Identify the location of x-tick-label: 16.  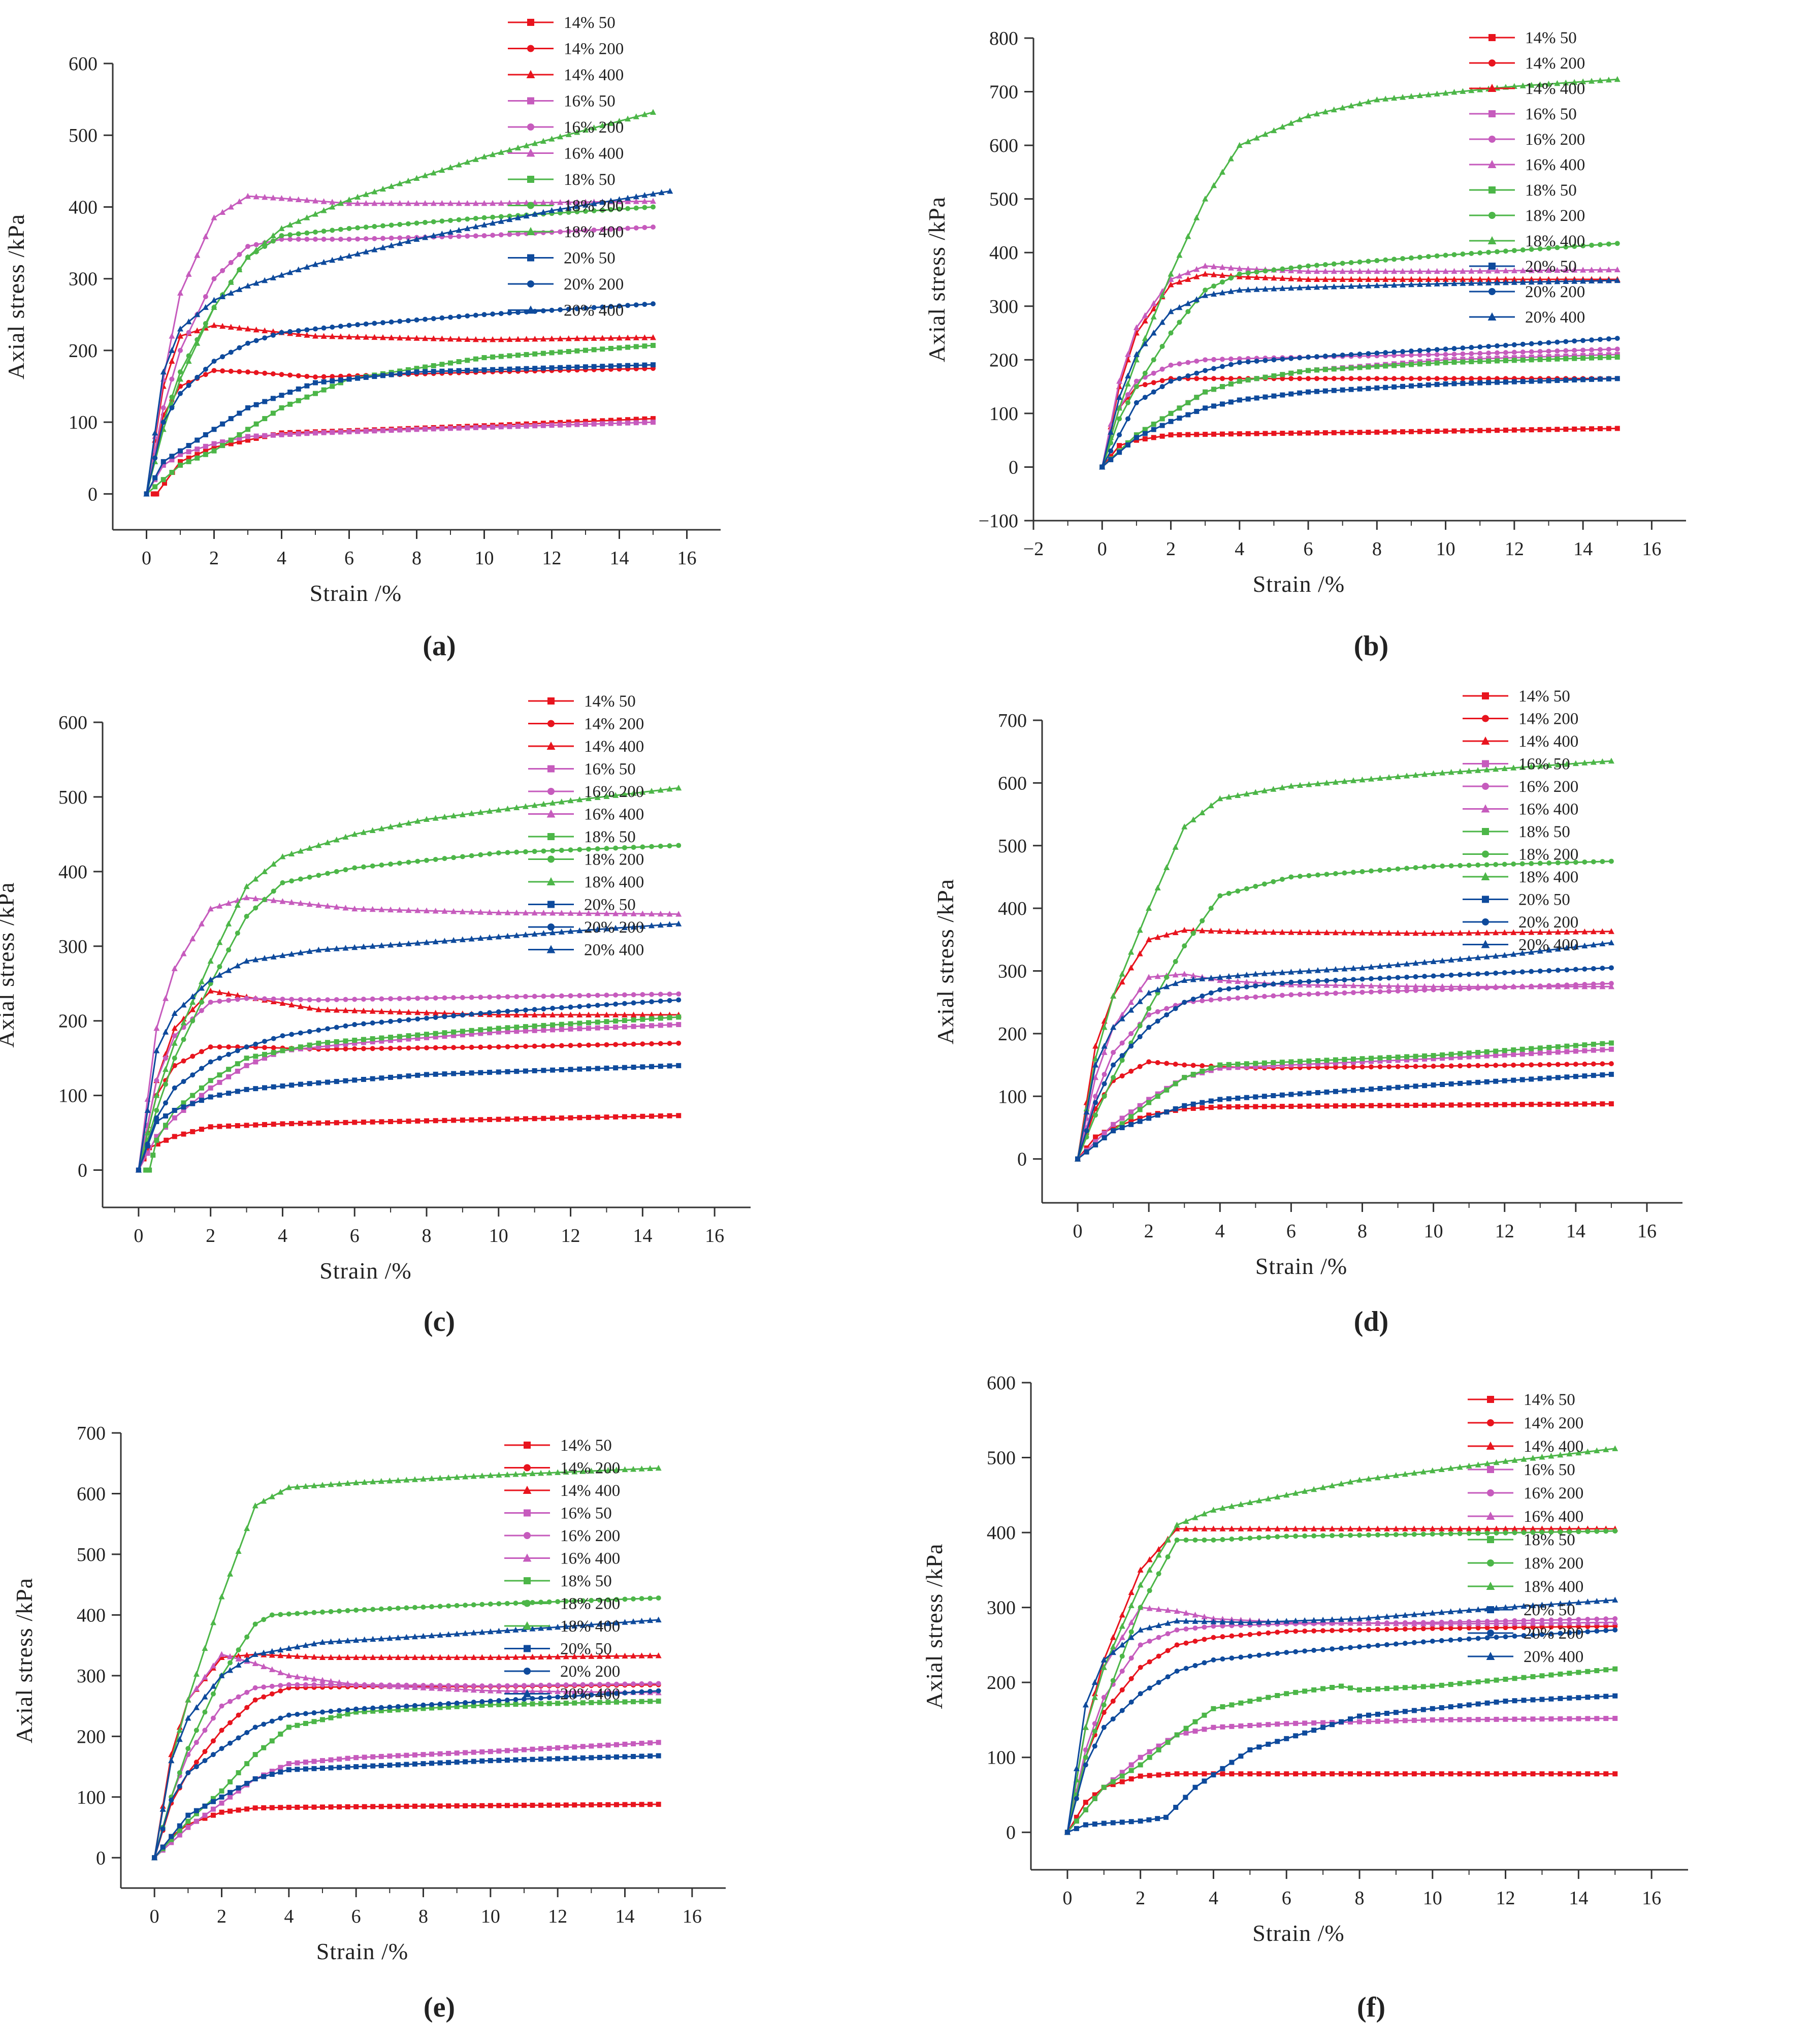
(714, 1236).